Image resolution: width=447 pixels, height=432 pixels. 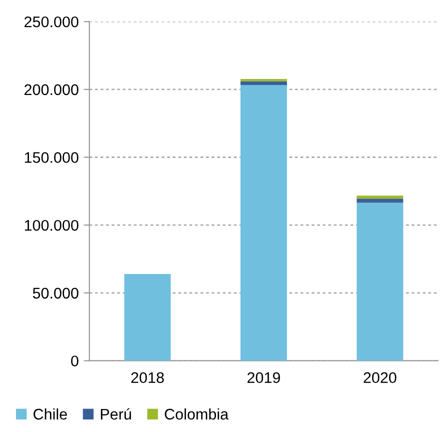 I want to click on y-tick-label: 200.000, so click(x=51, y=90).